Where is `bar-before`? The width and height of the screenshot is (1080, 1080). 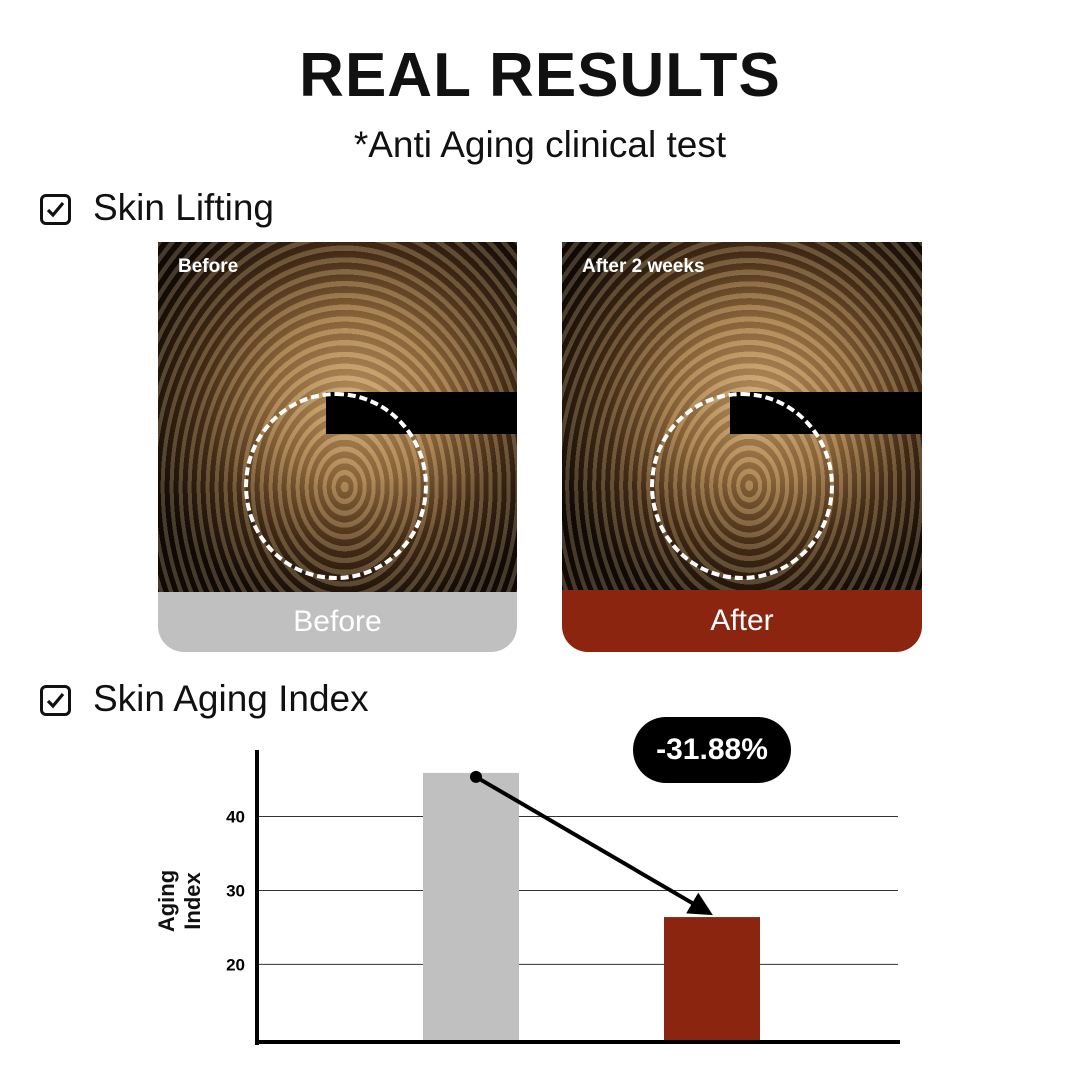 bar-before is located at coordinates (471, 907).